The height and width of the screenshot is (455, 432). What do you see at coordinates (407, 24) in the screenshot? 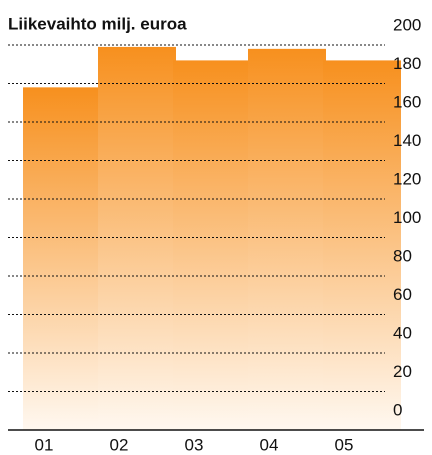
I see `y-tick-label: 200` at bounding box center [407, 24].